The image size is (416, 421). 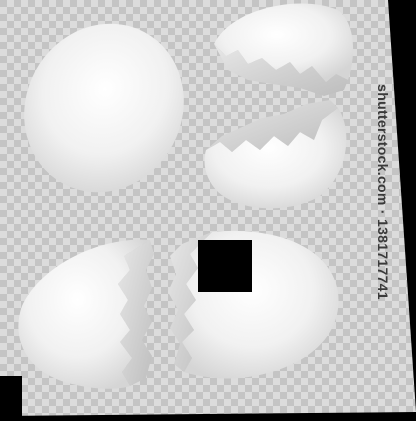 What do you see at coordinates (284, 43) in the screenshot?
I see `cracked-egg-top-shell` at bounding box center [284, 43].